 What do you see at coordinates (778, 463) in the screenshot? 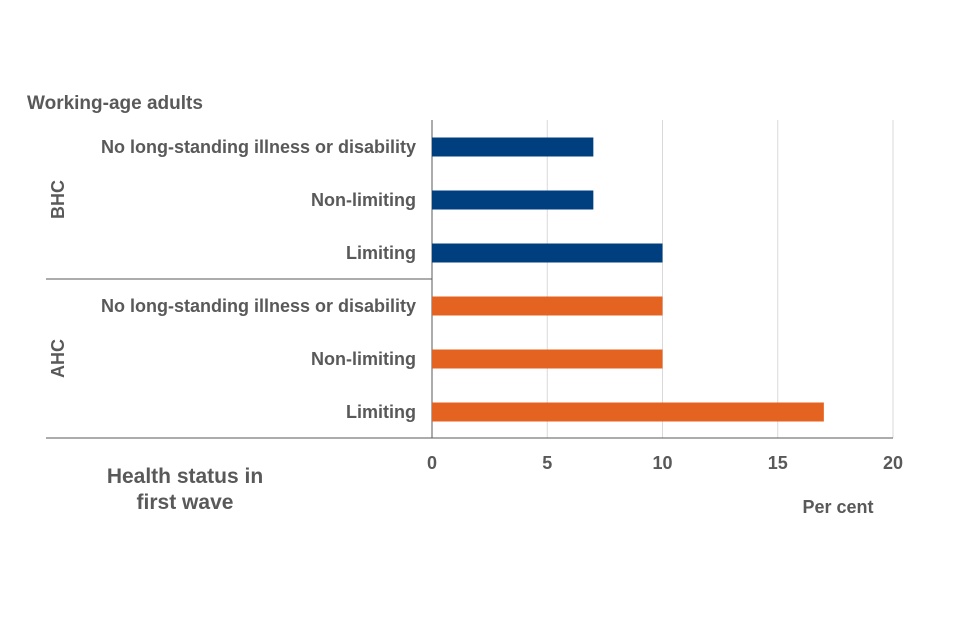
I see `x-tick-label: 15` at bounding box center [778, 463].